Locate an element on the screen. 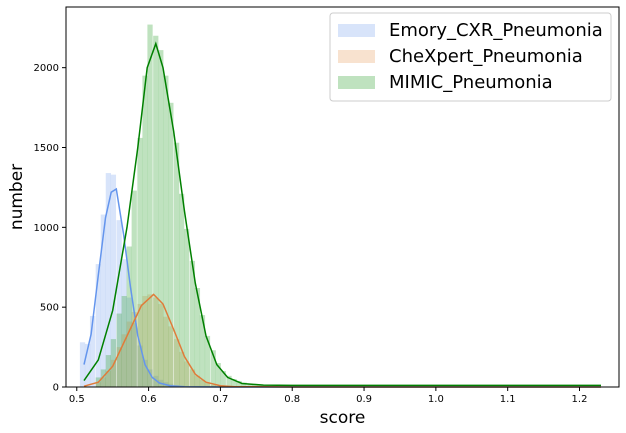  legend-label-emory-cxr-pneumonia: Emory_CXR_Pneumonia is located at coordinates (496, 30).